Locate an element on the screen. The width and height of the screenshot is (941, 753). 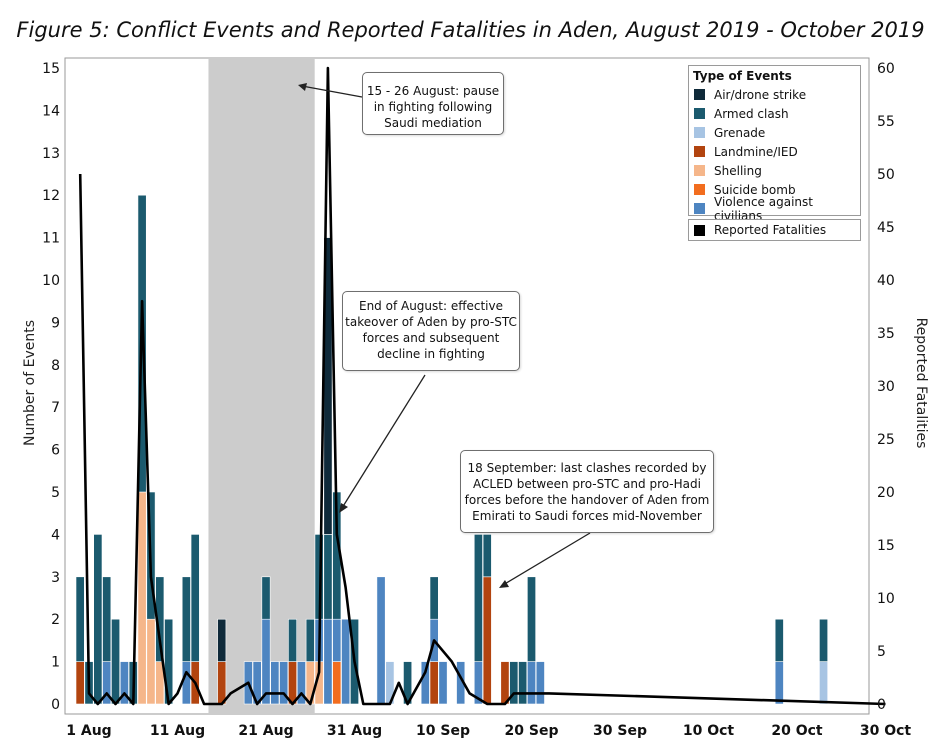
y-tick-label: 3 is located at coordinates (55, 578).